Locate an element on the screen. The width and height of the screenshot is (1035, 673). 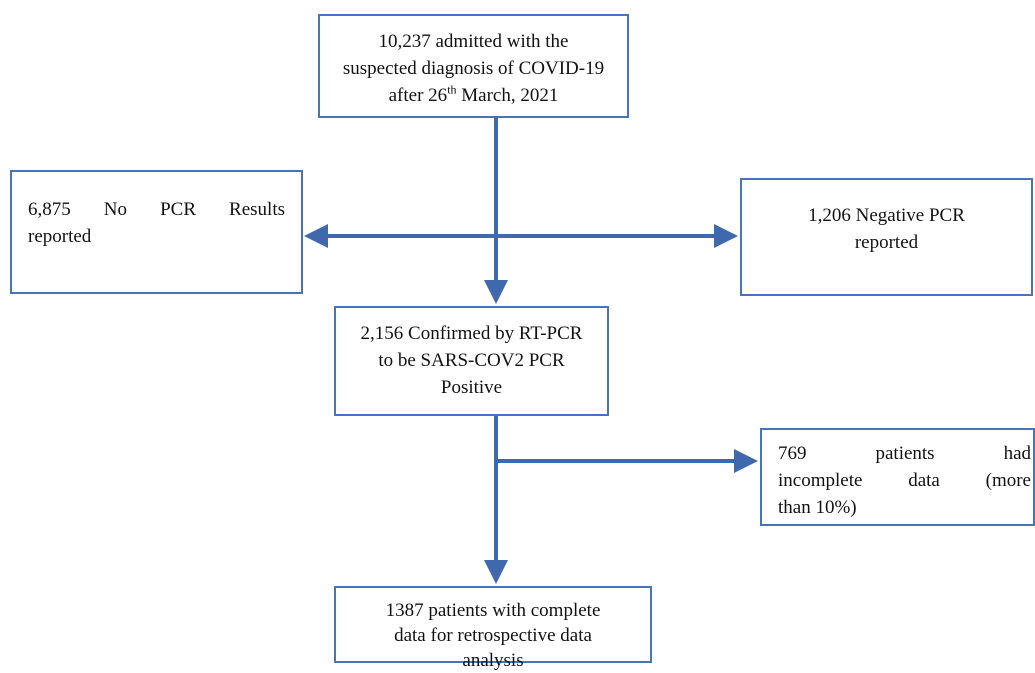
node-line: than 10%) is located at coordinates (817, 507).